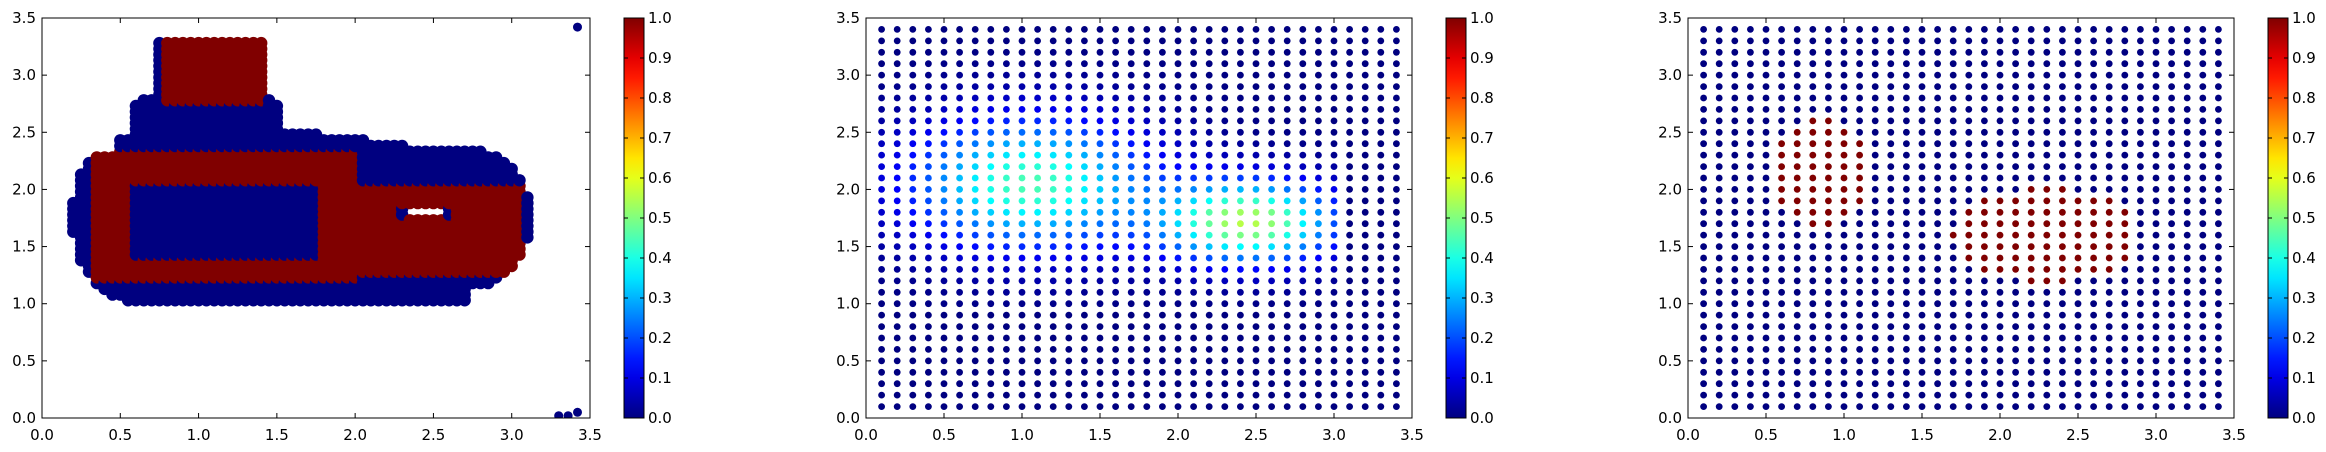 The height and width of the screenshot is (452, 2326). What do you see at coordinates (2304, 98) in the screenshot?
I see `colorbar-tick-label: 0.8` at bounding box center [2304, 98].